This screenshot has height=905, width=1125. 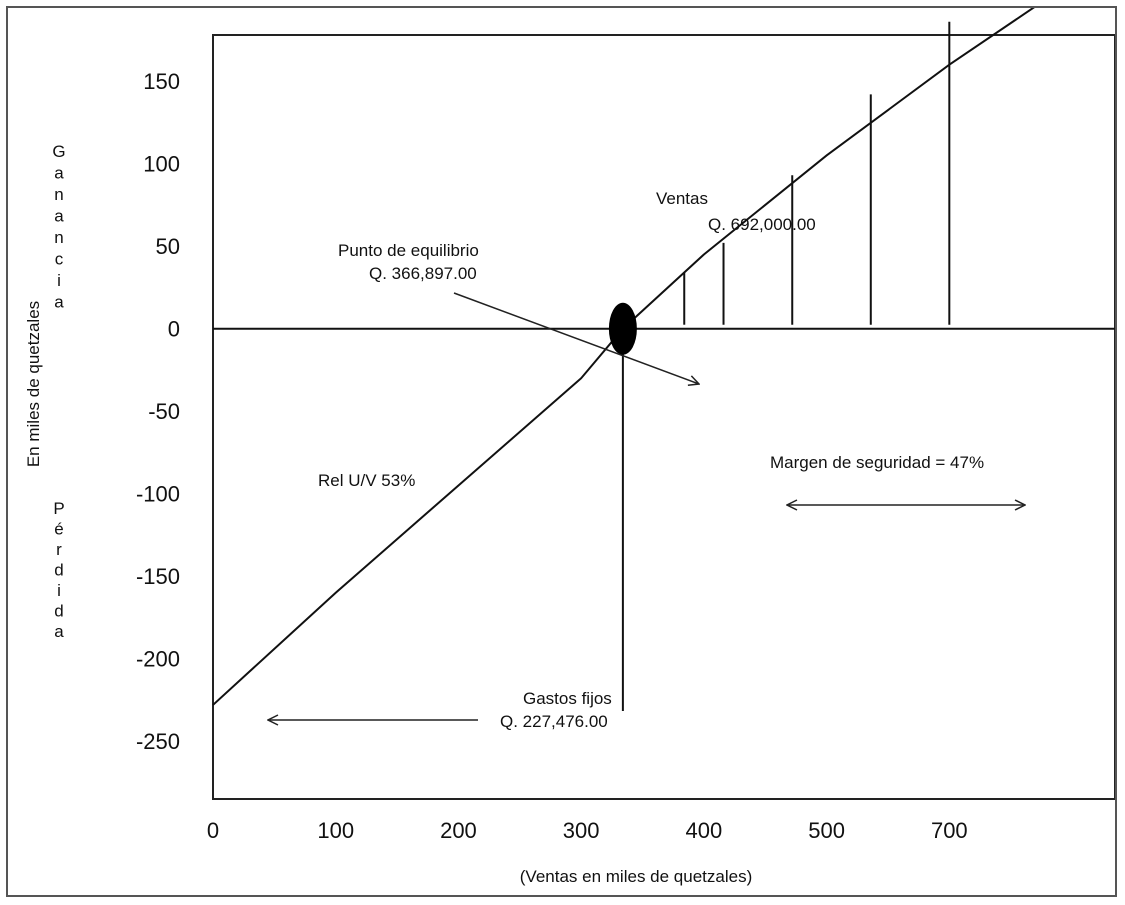 What do you see at coordinates (949, 830) in the screenshot?
I see `x-tick-label: 700` at bounding box center [949, 830].